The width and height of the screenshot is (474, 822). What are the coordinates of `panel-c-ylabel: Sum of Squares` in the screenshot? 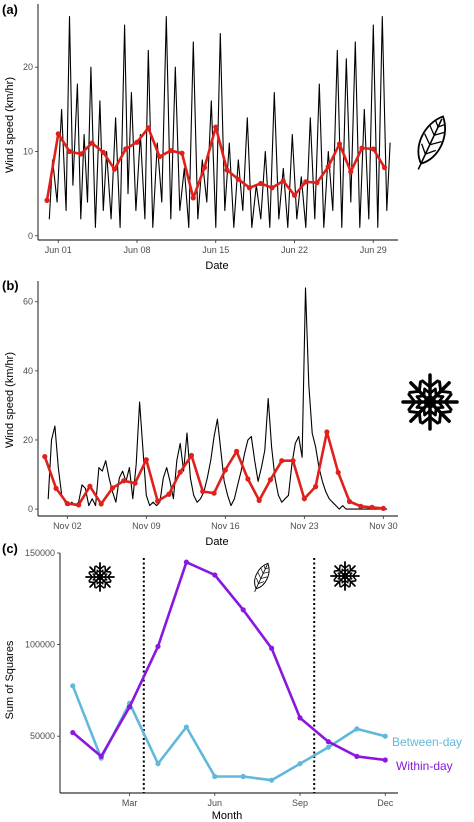 It's located at (10, 679).